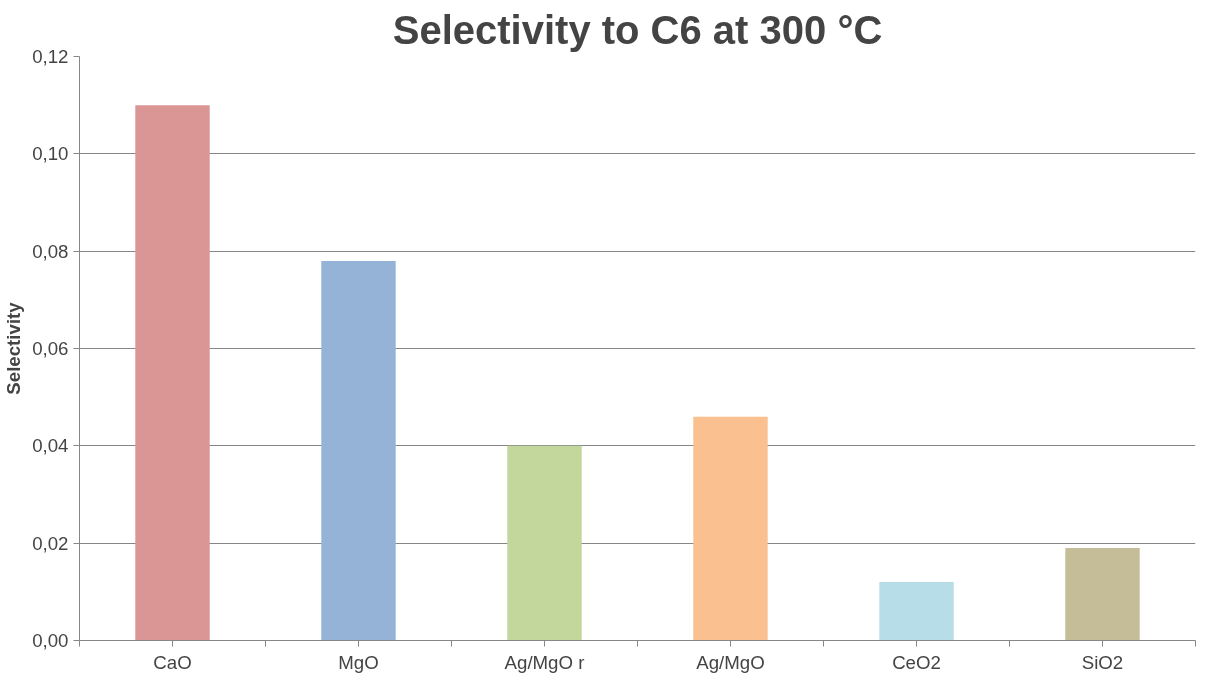 This screenshot has height=685, width=1213. I want to click on y-tick-label: 0,00, so click(50, 640).